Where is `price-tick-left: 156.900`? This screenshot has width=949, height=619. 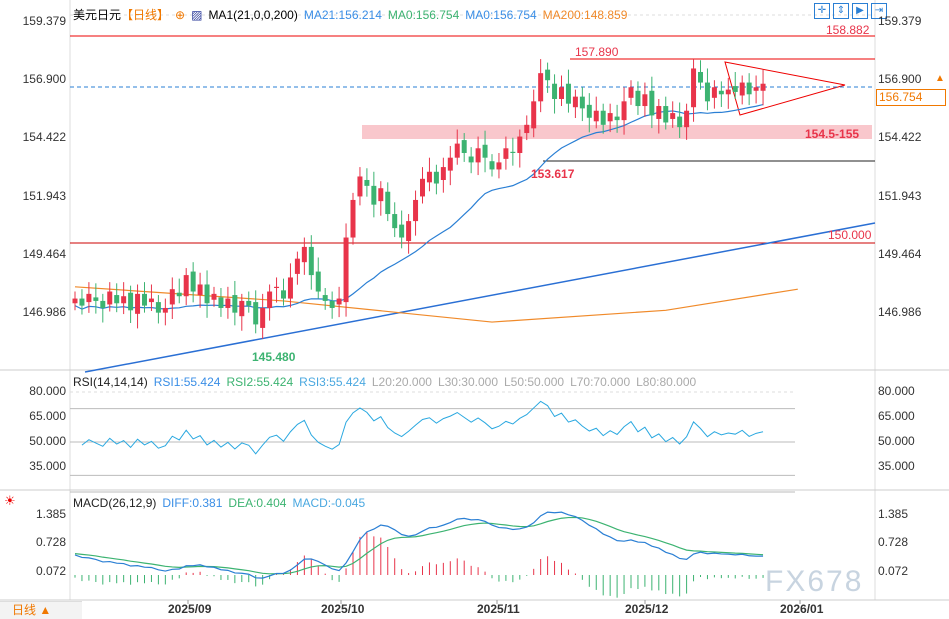
price-tick-left: 156.900 is located at coordinates (44, 79).